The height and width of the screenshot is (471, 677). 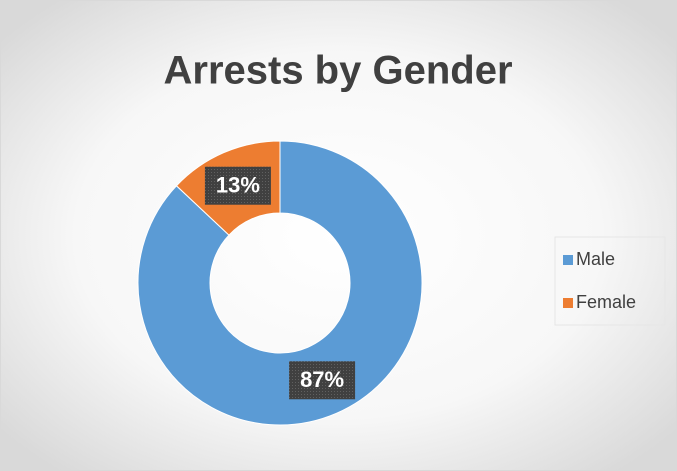 What do you see at coordinates (610, 281) in the screenshot?
I see `legend-box` at bounding box center [610, 281].